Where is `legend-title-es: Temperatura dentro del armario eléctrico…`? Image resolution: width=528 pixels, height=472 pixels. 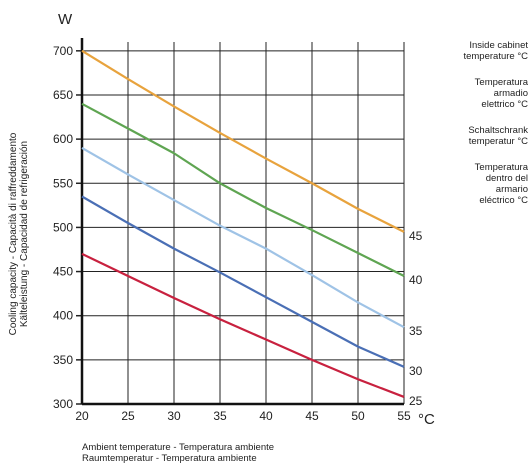 legend-title-es: Temperatura dentro del armario eléctrico… is located at coordinates (501, 184).